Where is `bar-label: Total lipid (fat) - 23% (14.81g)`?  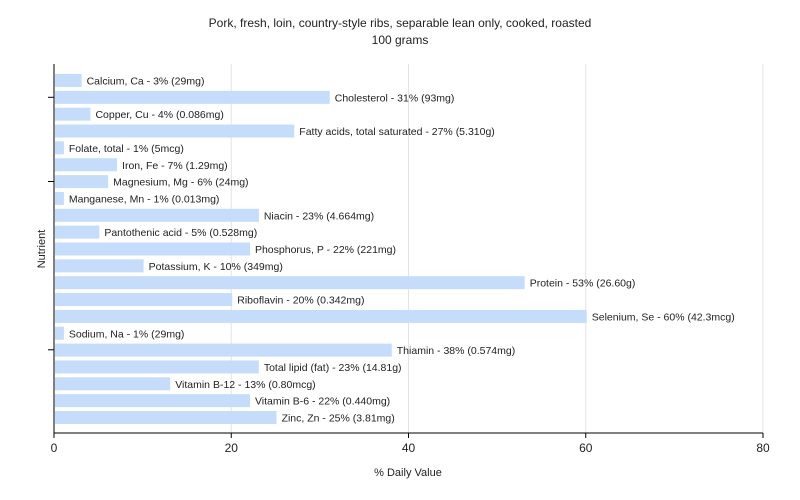 bar-label: Total lipid (fat) - 23% (14.81g) is located at coordinates (333, 368).